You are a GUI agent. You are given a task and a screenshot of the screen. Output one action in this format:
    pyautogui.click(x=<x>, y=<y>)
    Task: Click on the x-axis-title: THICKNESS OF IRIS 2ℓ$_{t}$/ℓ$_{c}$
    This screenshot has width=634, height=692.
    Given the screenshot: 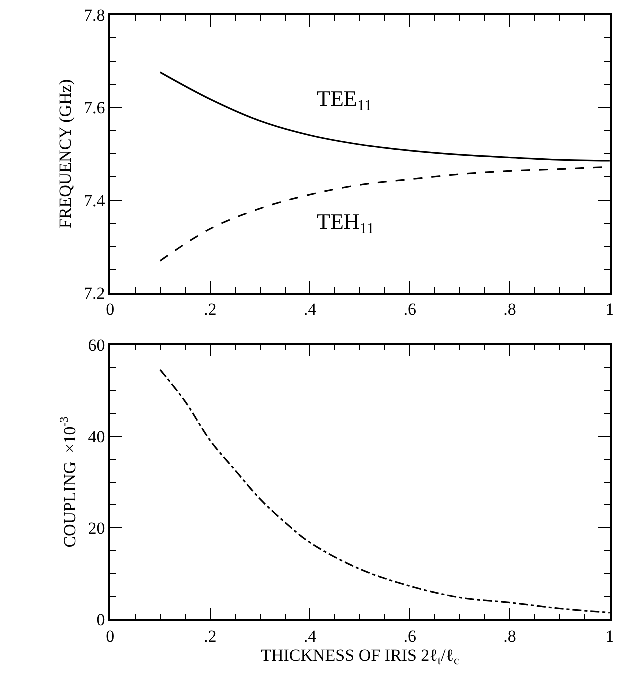 What is the action you would take?
    pyautogui.click(x=360, y=657)
    